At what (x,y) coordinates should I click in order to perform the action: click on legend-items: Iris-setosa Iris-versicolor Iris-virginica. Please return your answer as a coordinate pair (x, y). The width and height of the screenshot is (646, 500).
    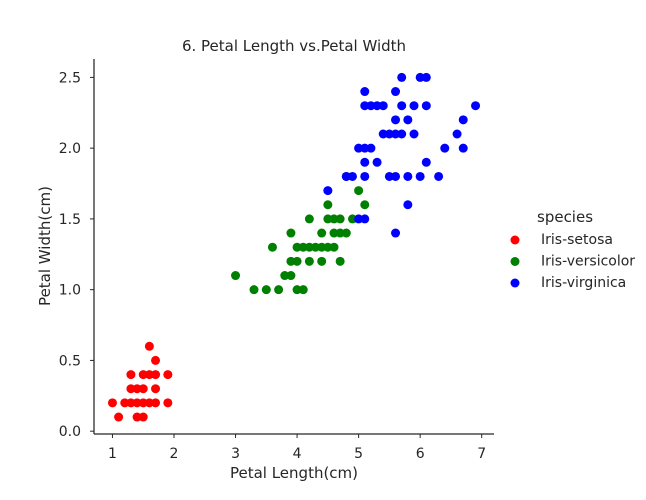
    Looking at the image, I should click on (572, 261).